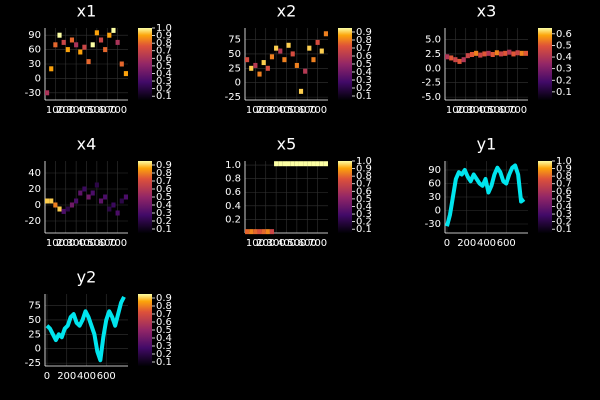 This screenshot has height=400, width=600. Describe the element at coordinates (33, 221) in the screenshot. I see `y-tick-label: -20` at that location.